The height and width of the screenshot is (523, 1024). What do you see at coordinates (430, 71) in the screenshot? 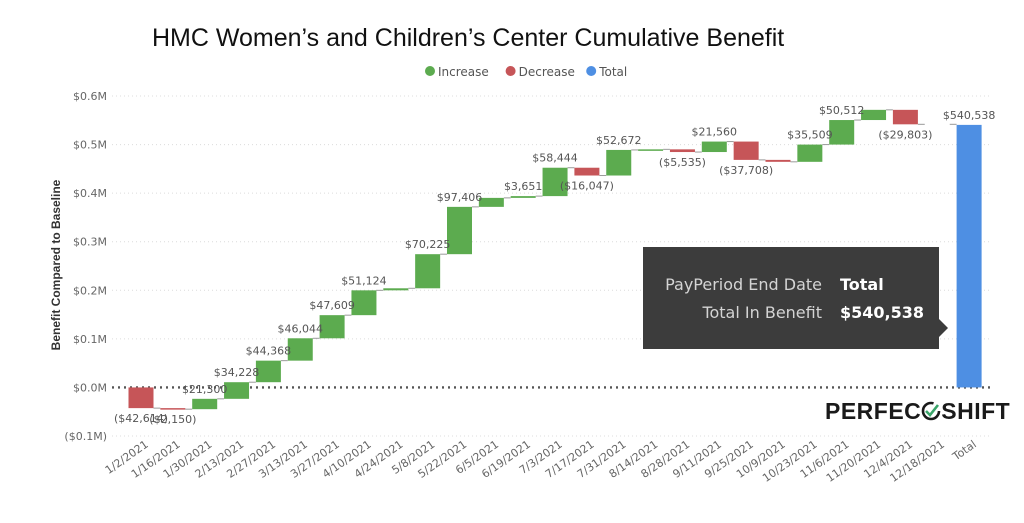
I see `legend-marker-increase` at bounding box center [430, 71].